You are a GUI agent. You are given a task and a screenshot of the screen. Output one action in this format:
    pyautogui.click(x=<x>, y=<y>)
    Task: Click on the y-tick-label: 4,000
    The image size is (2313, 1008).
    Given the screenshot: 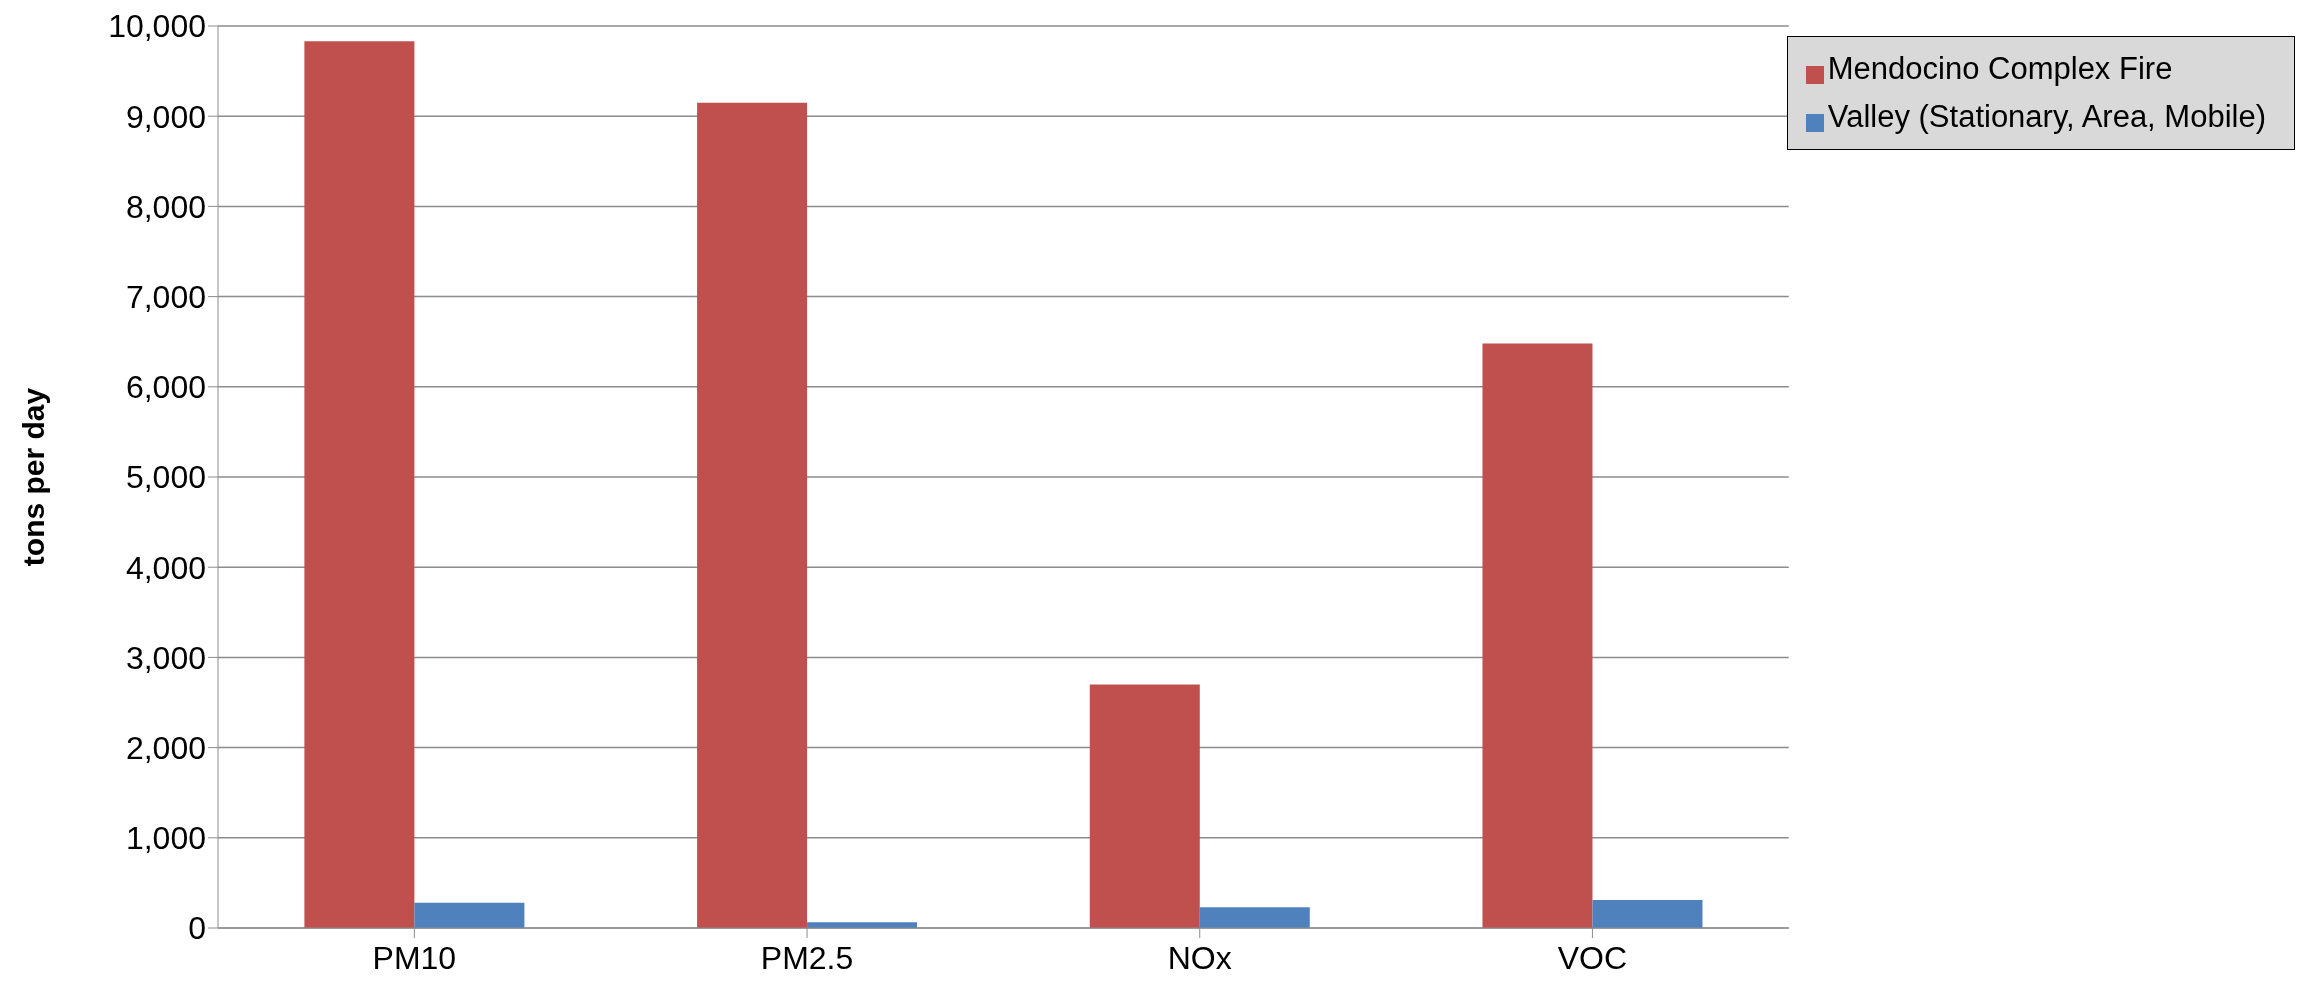 What is the action you would take?
    pyautogui.click(x=165, y=567)
    